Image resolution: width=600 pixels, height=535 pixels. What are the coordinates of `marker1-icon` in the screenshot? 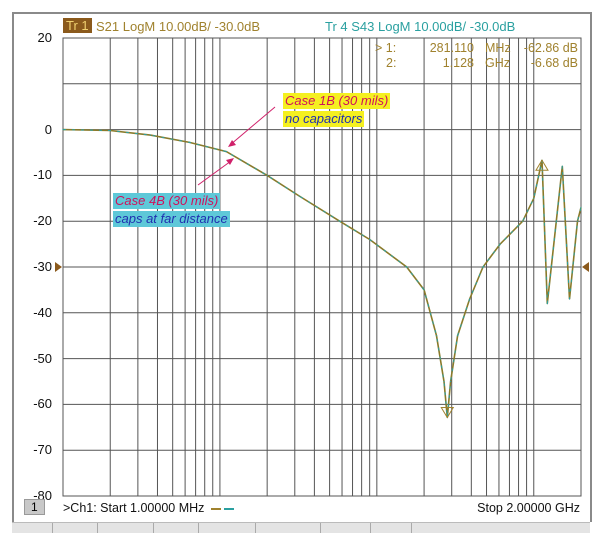 It's located at (447, 412).